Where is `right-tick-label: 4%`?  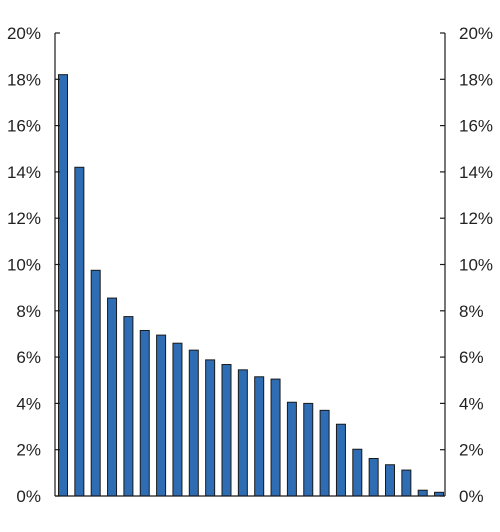
right-tick-label: 4% is located at coordinates (471, 403).